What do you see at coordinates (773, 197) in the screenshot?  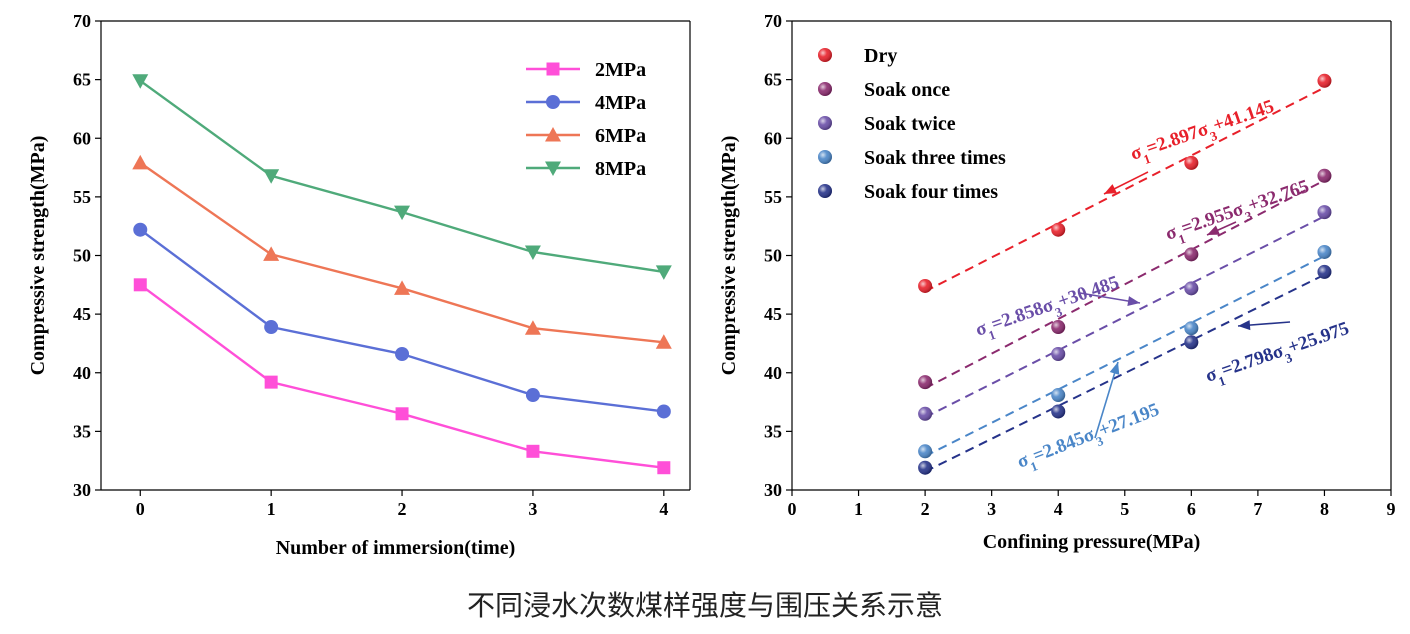 I see `right-y-tick-label: 55` at bounding box center [773, 197].